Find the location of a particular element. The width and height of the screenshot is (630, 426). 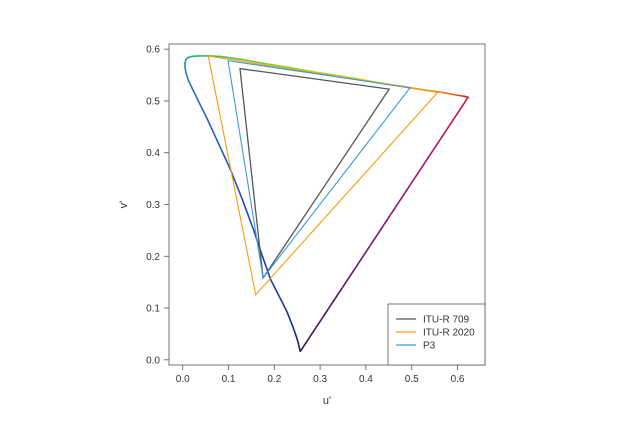

y-tick-label: 0.3 is located at coordinates (153, 205).